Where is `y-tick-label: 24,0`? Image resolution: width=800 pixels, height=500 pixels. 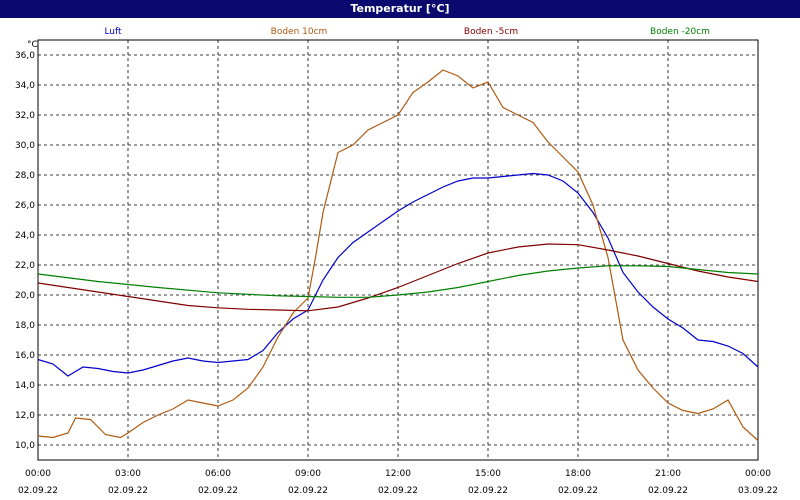 y-tick-label: 24,0 is located at coordinates (25, 236).